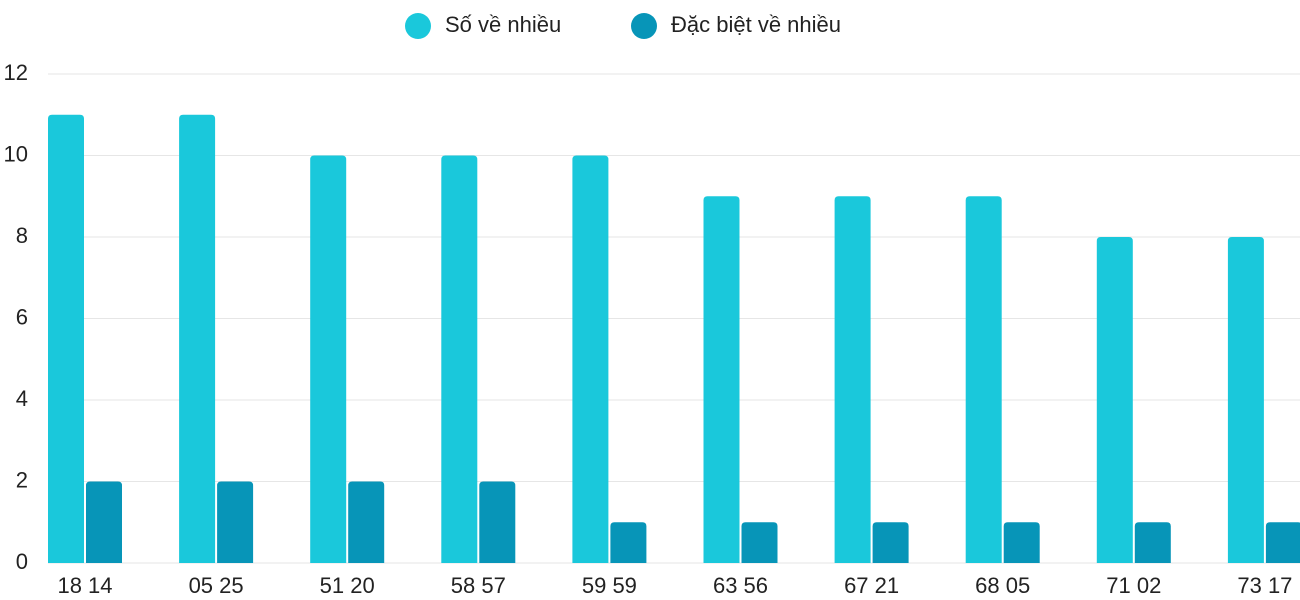 The image size is (1300, 600). What do you see at coordinates (347, 585) in the screenshot?
I see `x-tick-label: 51 20` at bounding box center [347, 585].